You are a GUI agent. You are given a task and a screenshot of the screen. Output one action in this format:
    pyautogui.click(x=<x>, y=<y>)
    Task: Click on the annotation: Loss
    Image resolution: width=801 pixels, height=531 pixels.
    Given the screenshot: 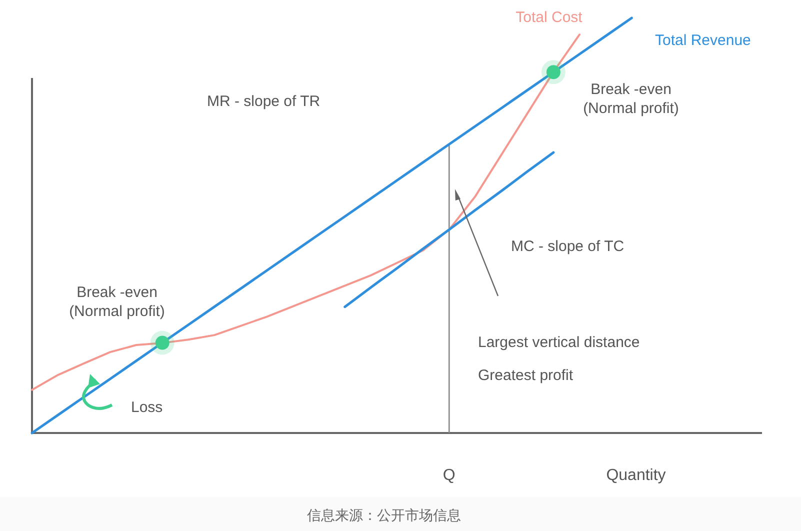 What is the action you would take?
    pyautogui.click(x=147, y=407)
    